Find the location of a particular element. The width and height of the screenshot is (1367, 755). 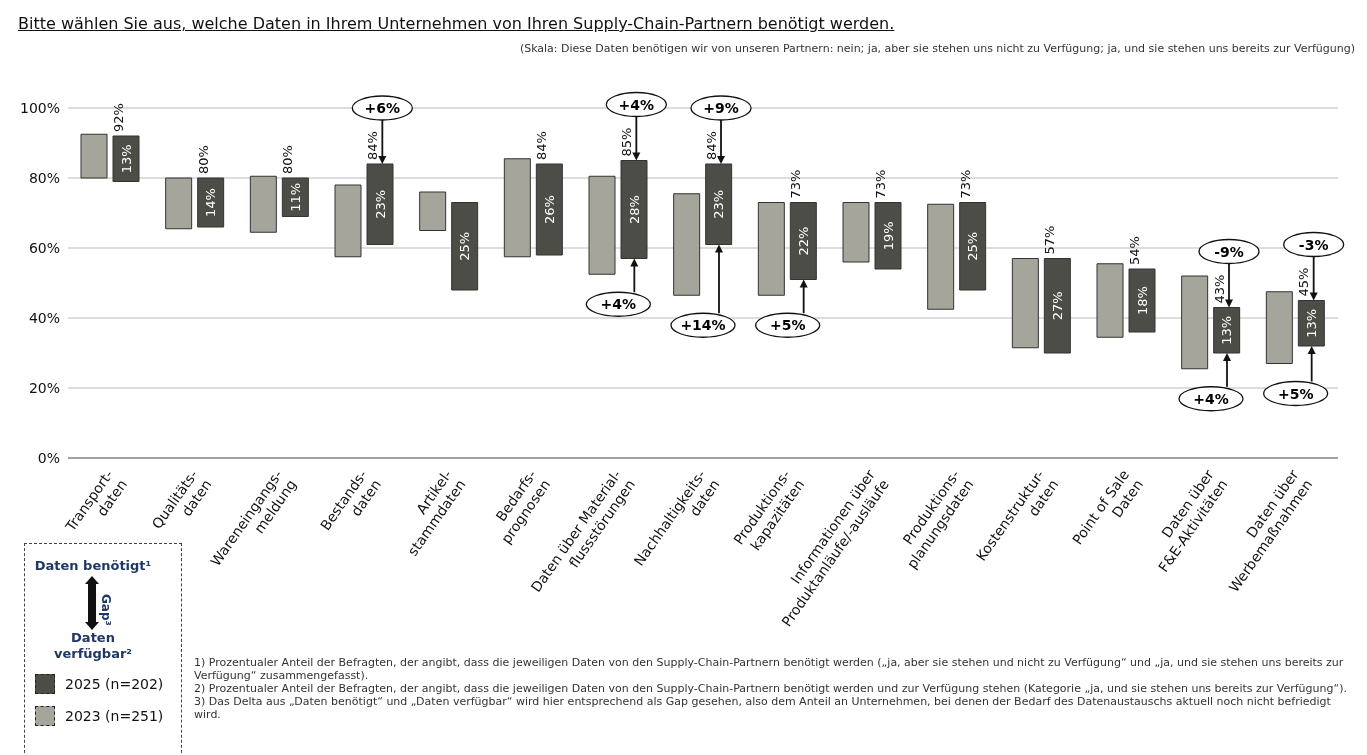

text: 1) Prozentualer Anteil der Befragten, der angibt, dass die jeweiligen Daten von den Supply-Chain-Partnern benötigt werden („ja, aber sie stehen und nicht zu Verfügung“ und „ja, und sie stehen uns bereits zur Verfügung“ zusammengefasst). is located at coordinates (769, 669).